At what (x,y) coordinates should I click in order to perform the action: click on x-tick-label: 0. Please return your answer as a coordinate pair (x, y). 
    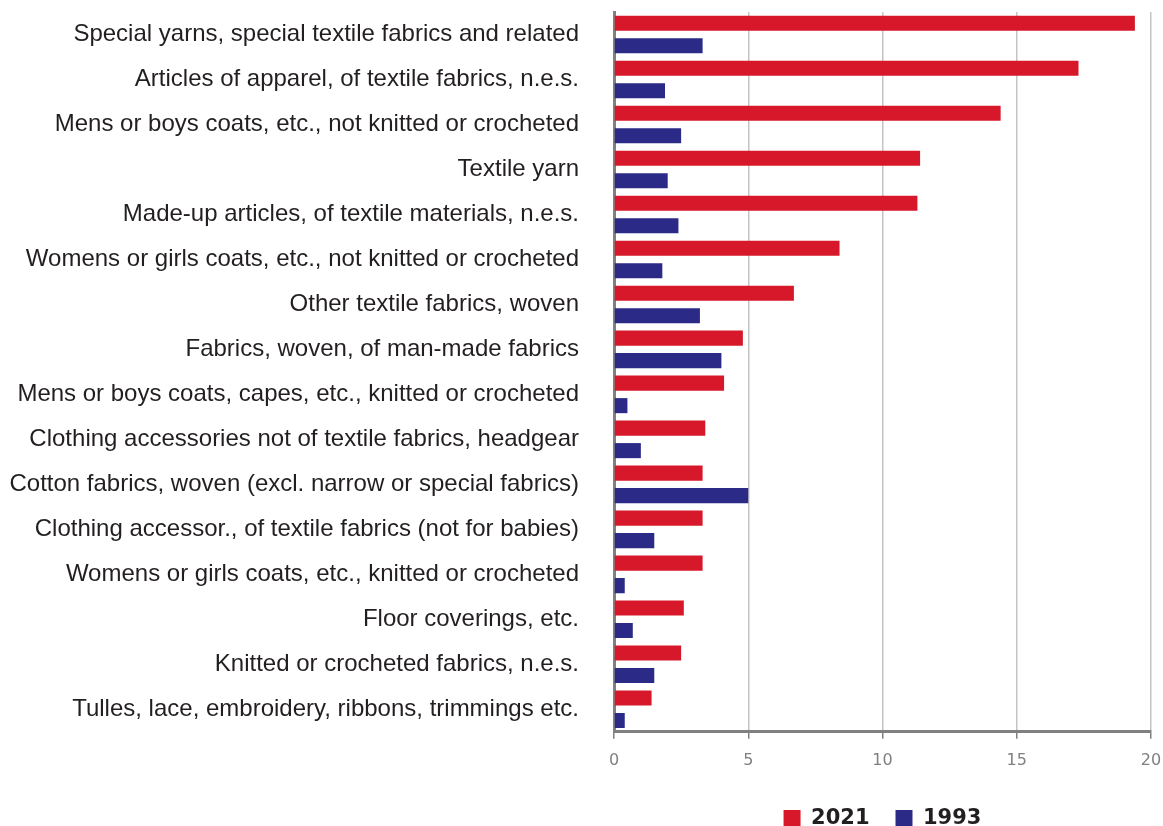
    Looking at the image, I should click on (614, 759).